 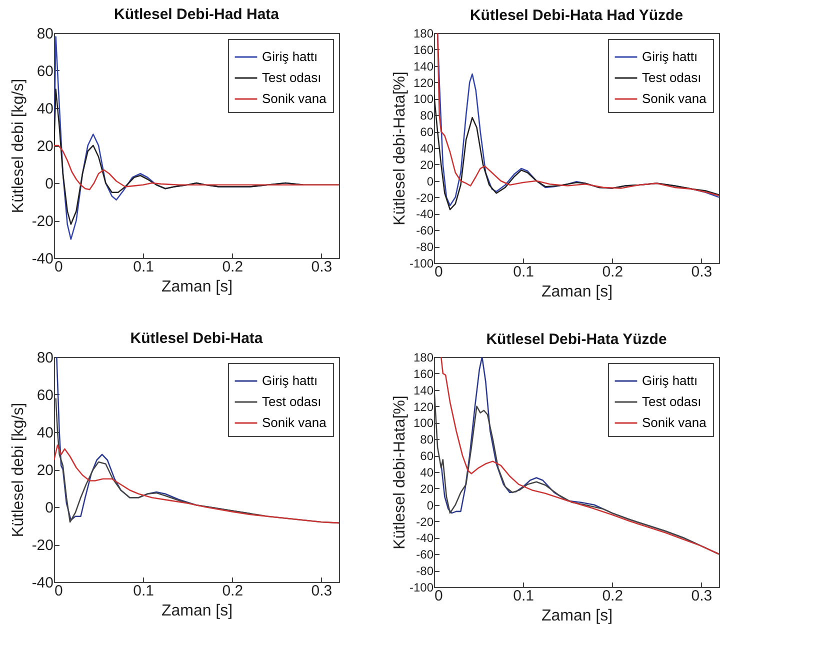 I want to click on chart-title: Kütlesel Debi-Had Hata, so click(x=197, y=14).